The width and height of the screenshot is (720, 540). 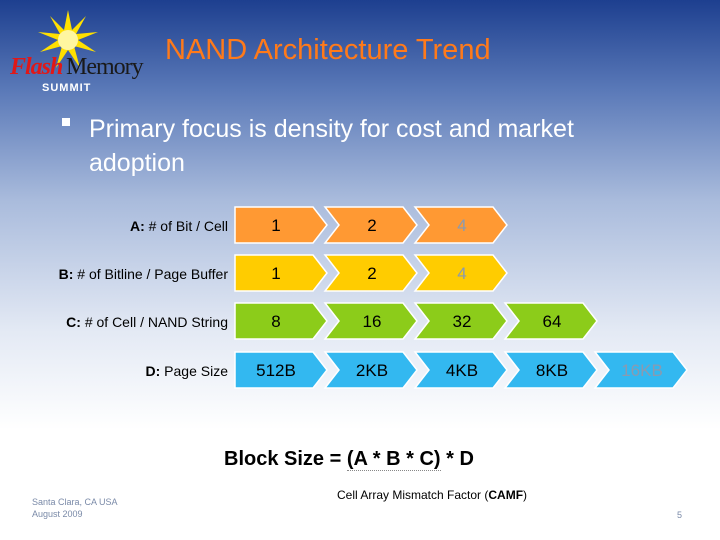 I want to click on row-label-text: Page Size, so click(x=196, y=371).